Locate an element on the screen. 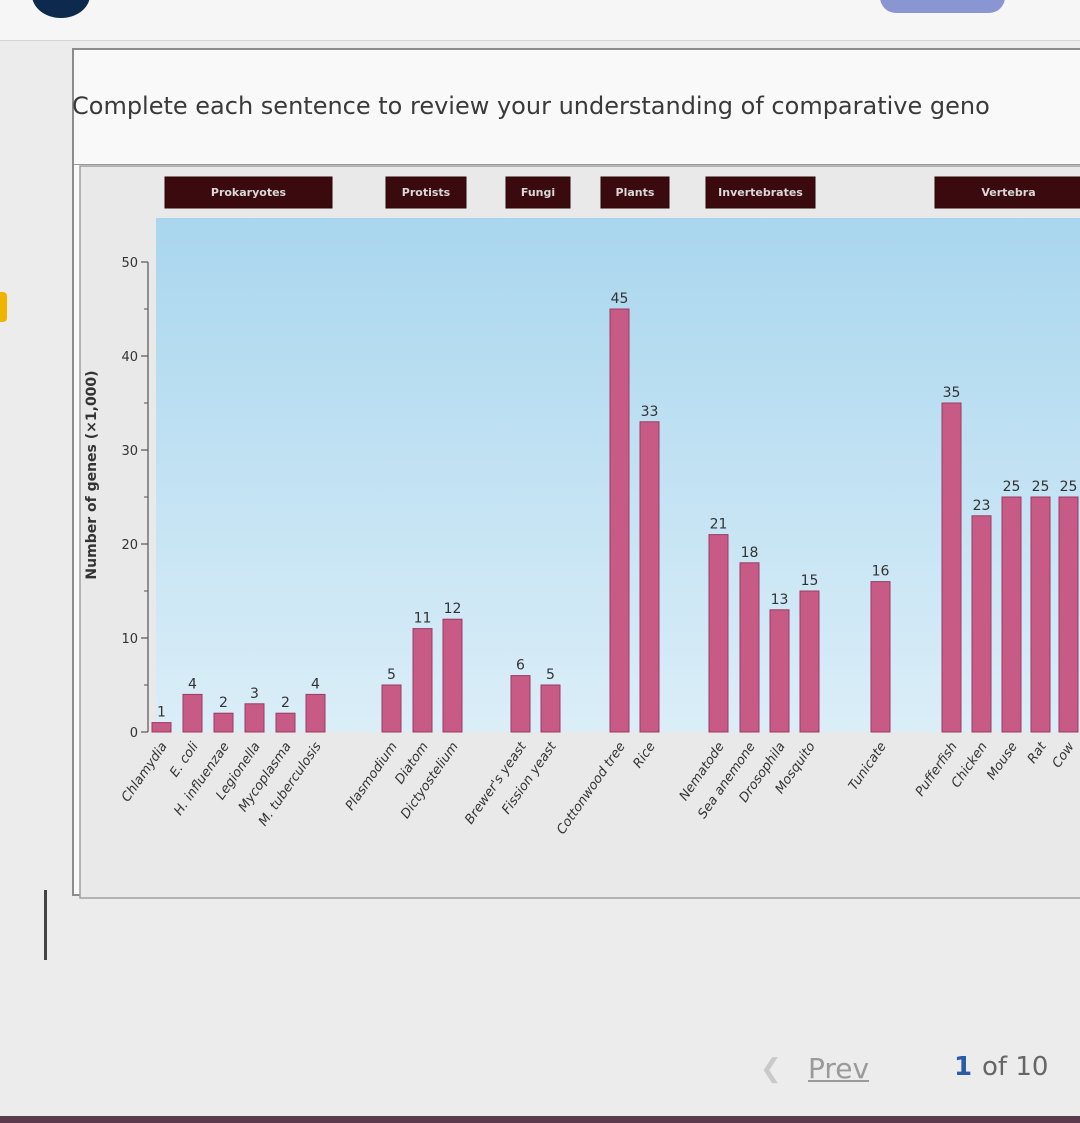 This screenshot has width=1080, height=1123. group-header-label: Protists is located at coordinates (426, 192).